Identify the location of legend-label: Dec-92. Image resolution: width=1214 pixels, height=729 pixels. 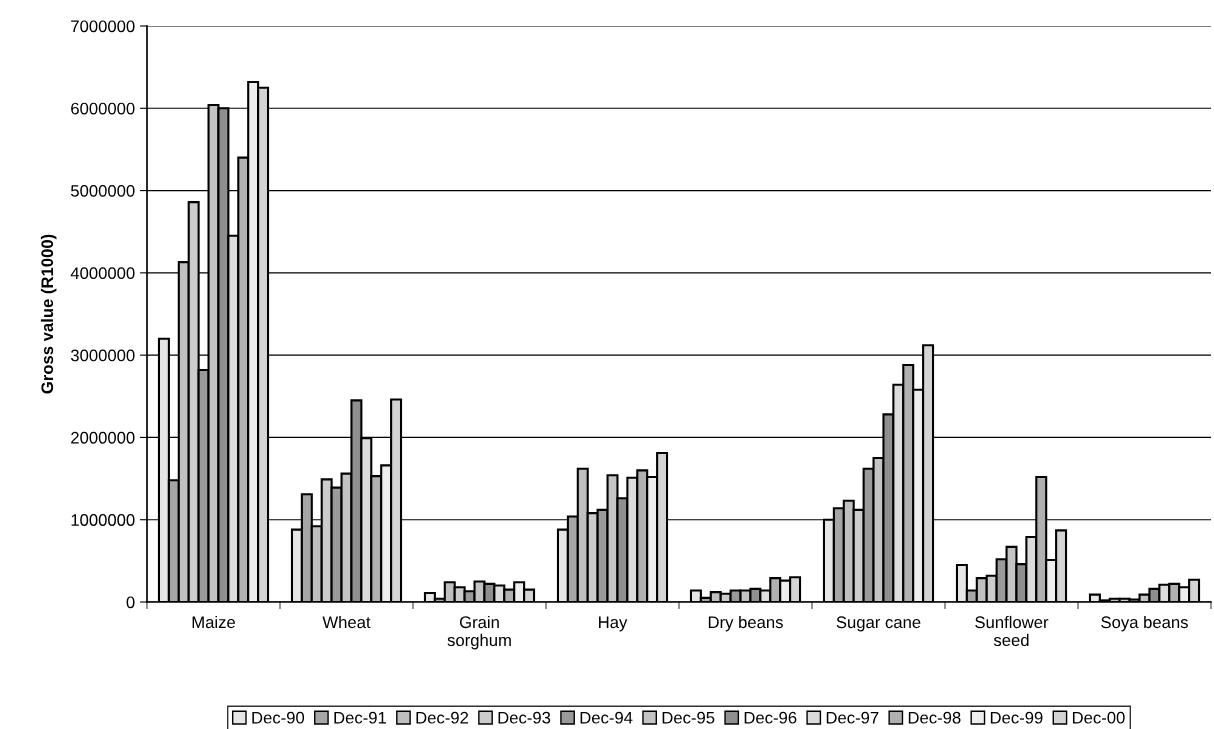
(442, 717).